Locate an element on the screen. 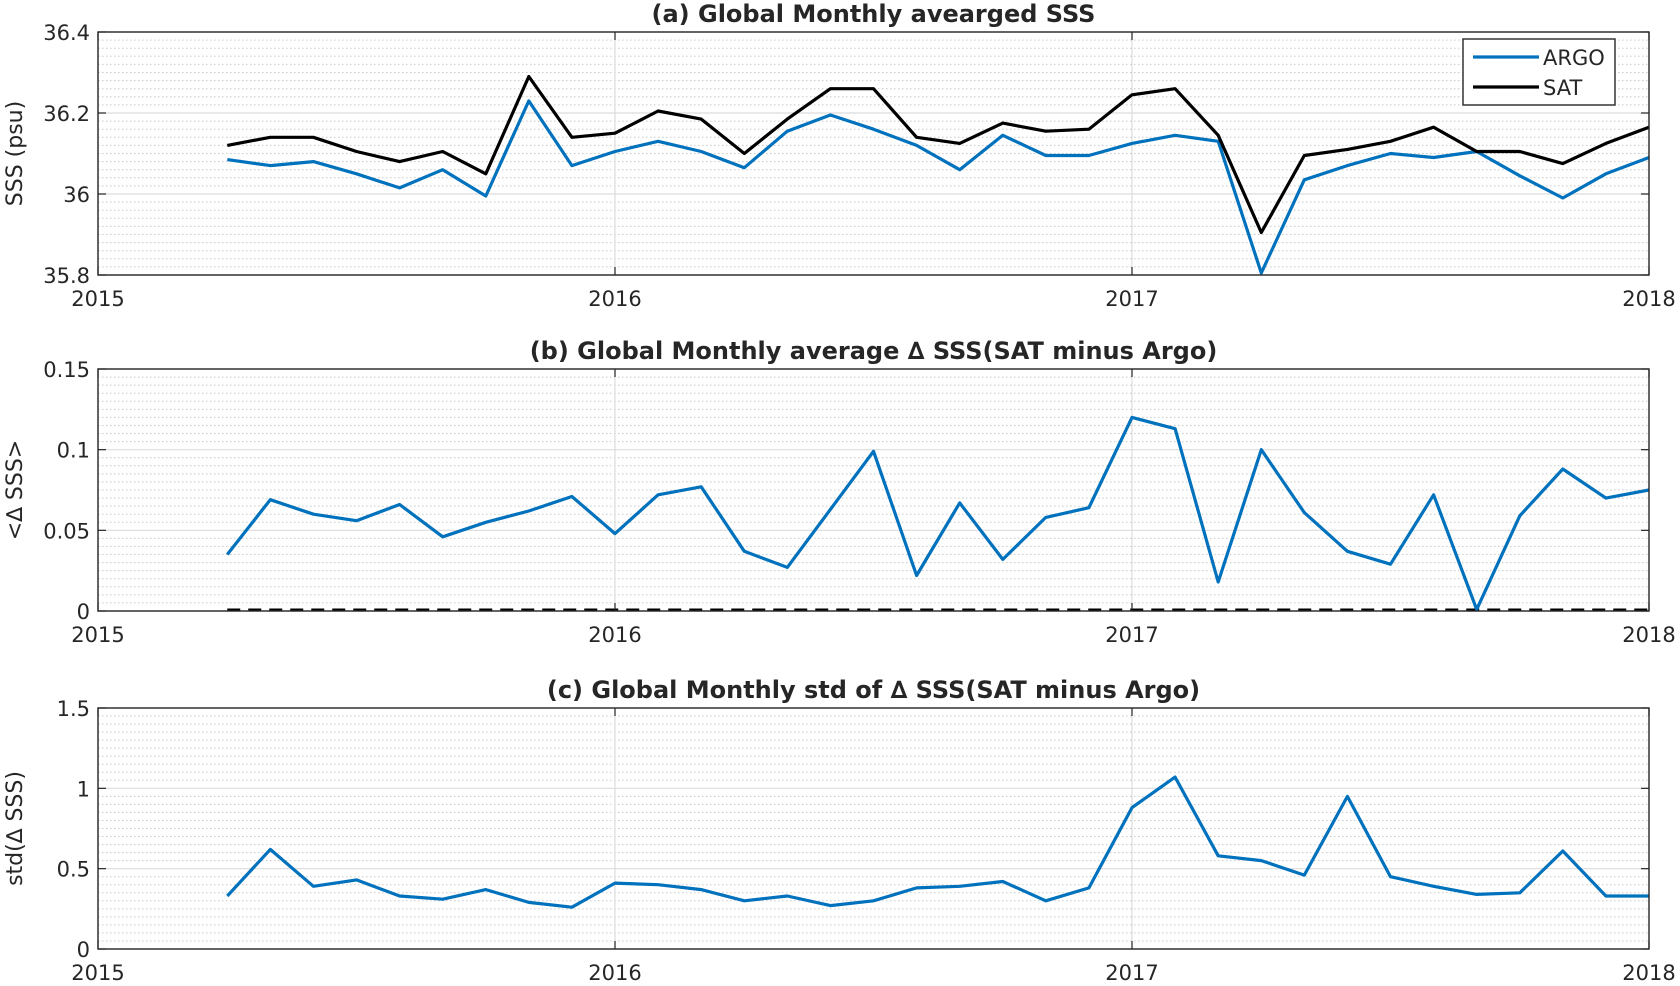 Image resolution: width=1680 pixels, height=986 pixels. y-tick-label: 0.05 is located at coordinates (66, 531).